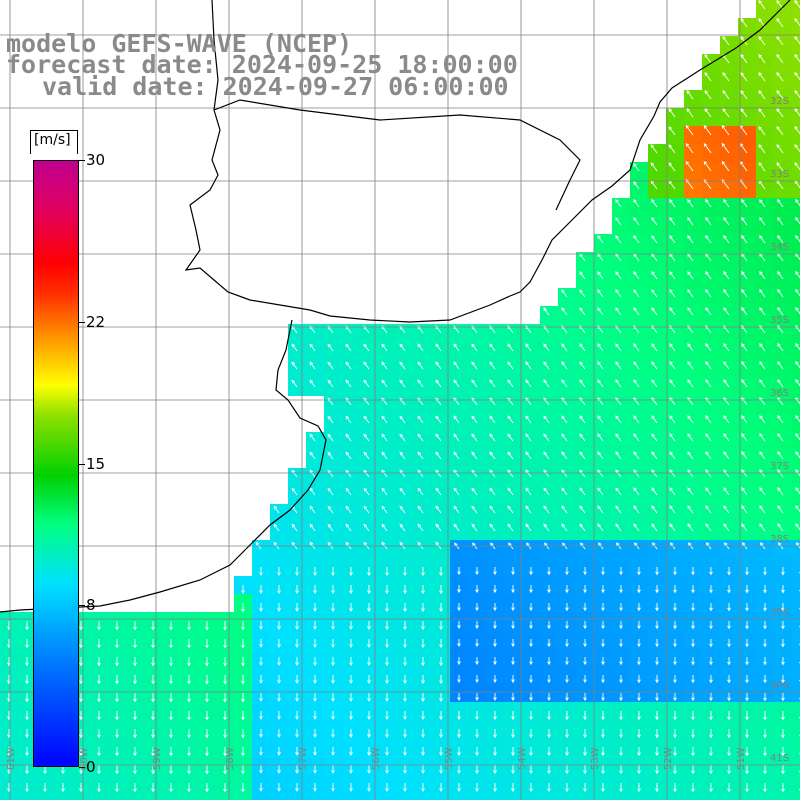 This screenshot has width=800, height=800. Describe the element at coordinates (796, 45) in the screenshot. I see `wind-cell` at that location.